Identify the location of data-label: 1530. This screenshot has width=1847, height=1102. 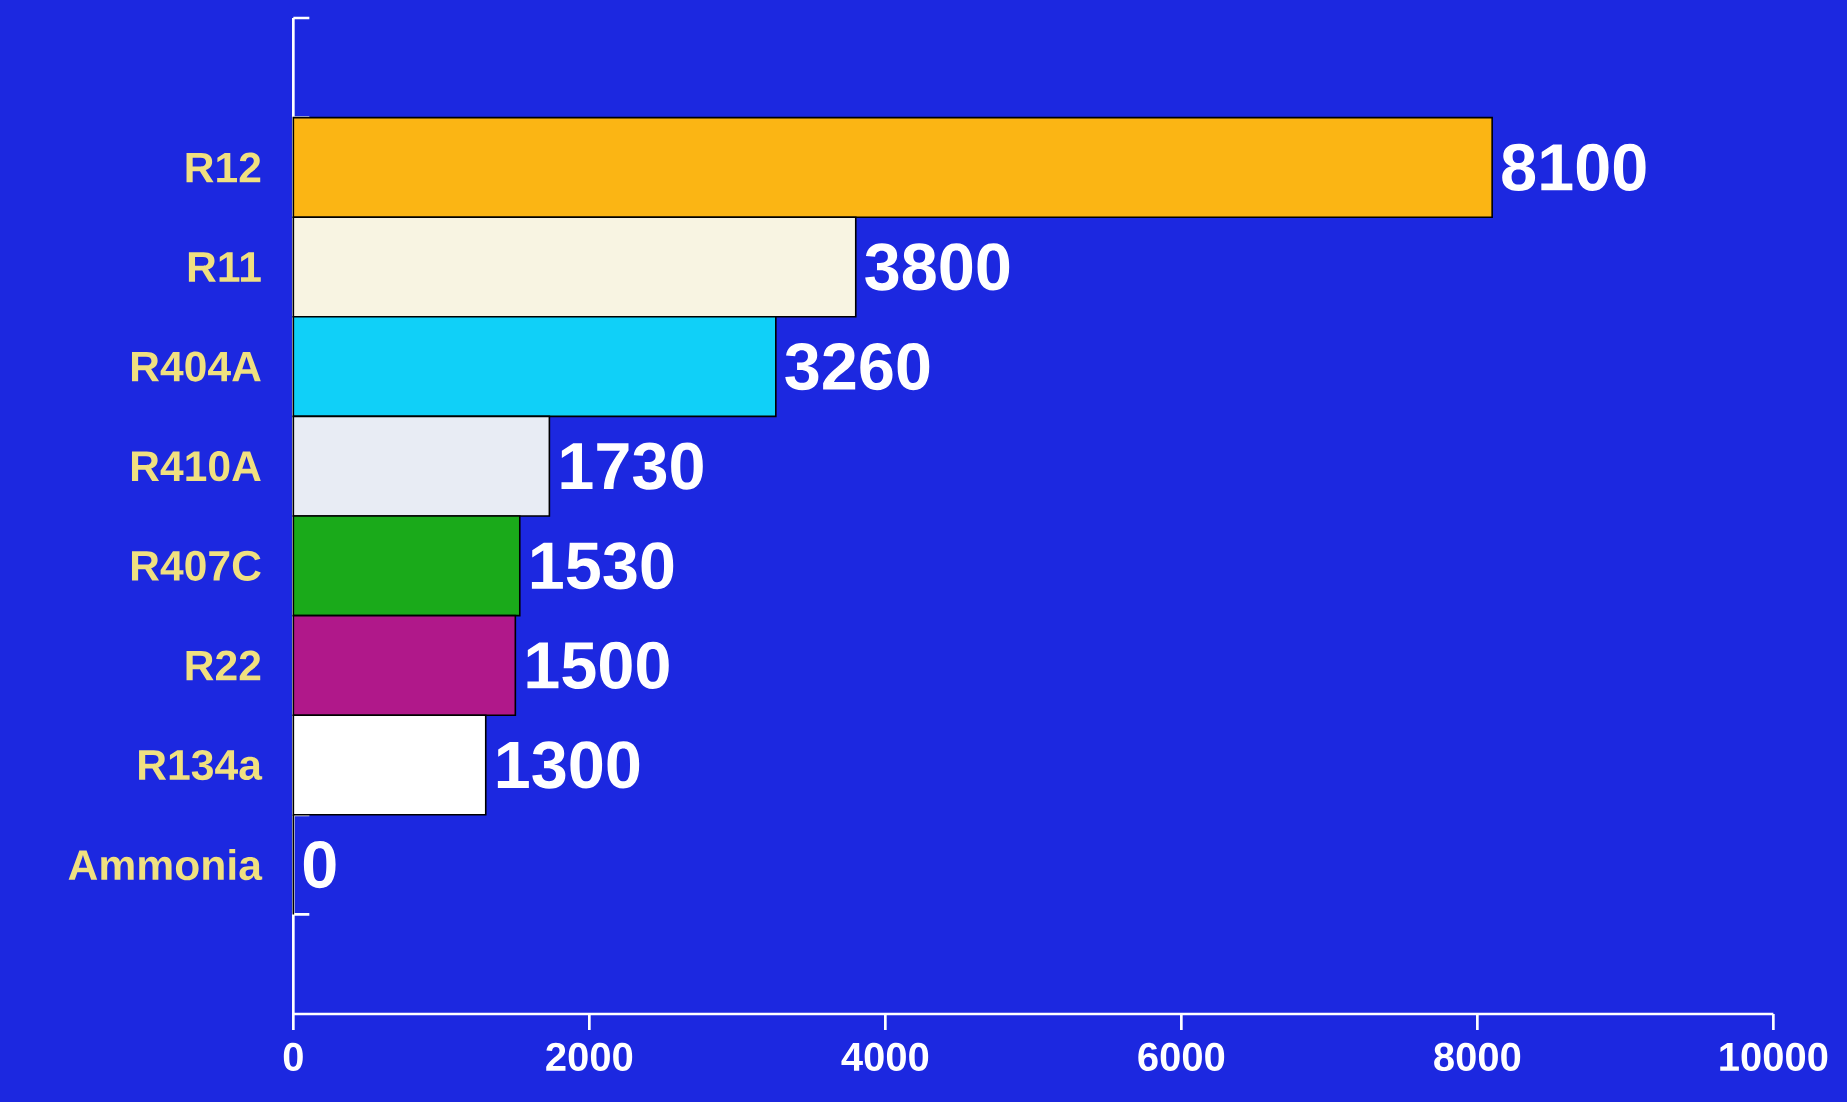
(602, 566).